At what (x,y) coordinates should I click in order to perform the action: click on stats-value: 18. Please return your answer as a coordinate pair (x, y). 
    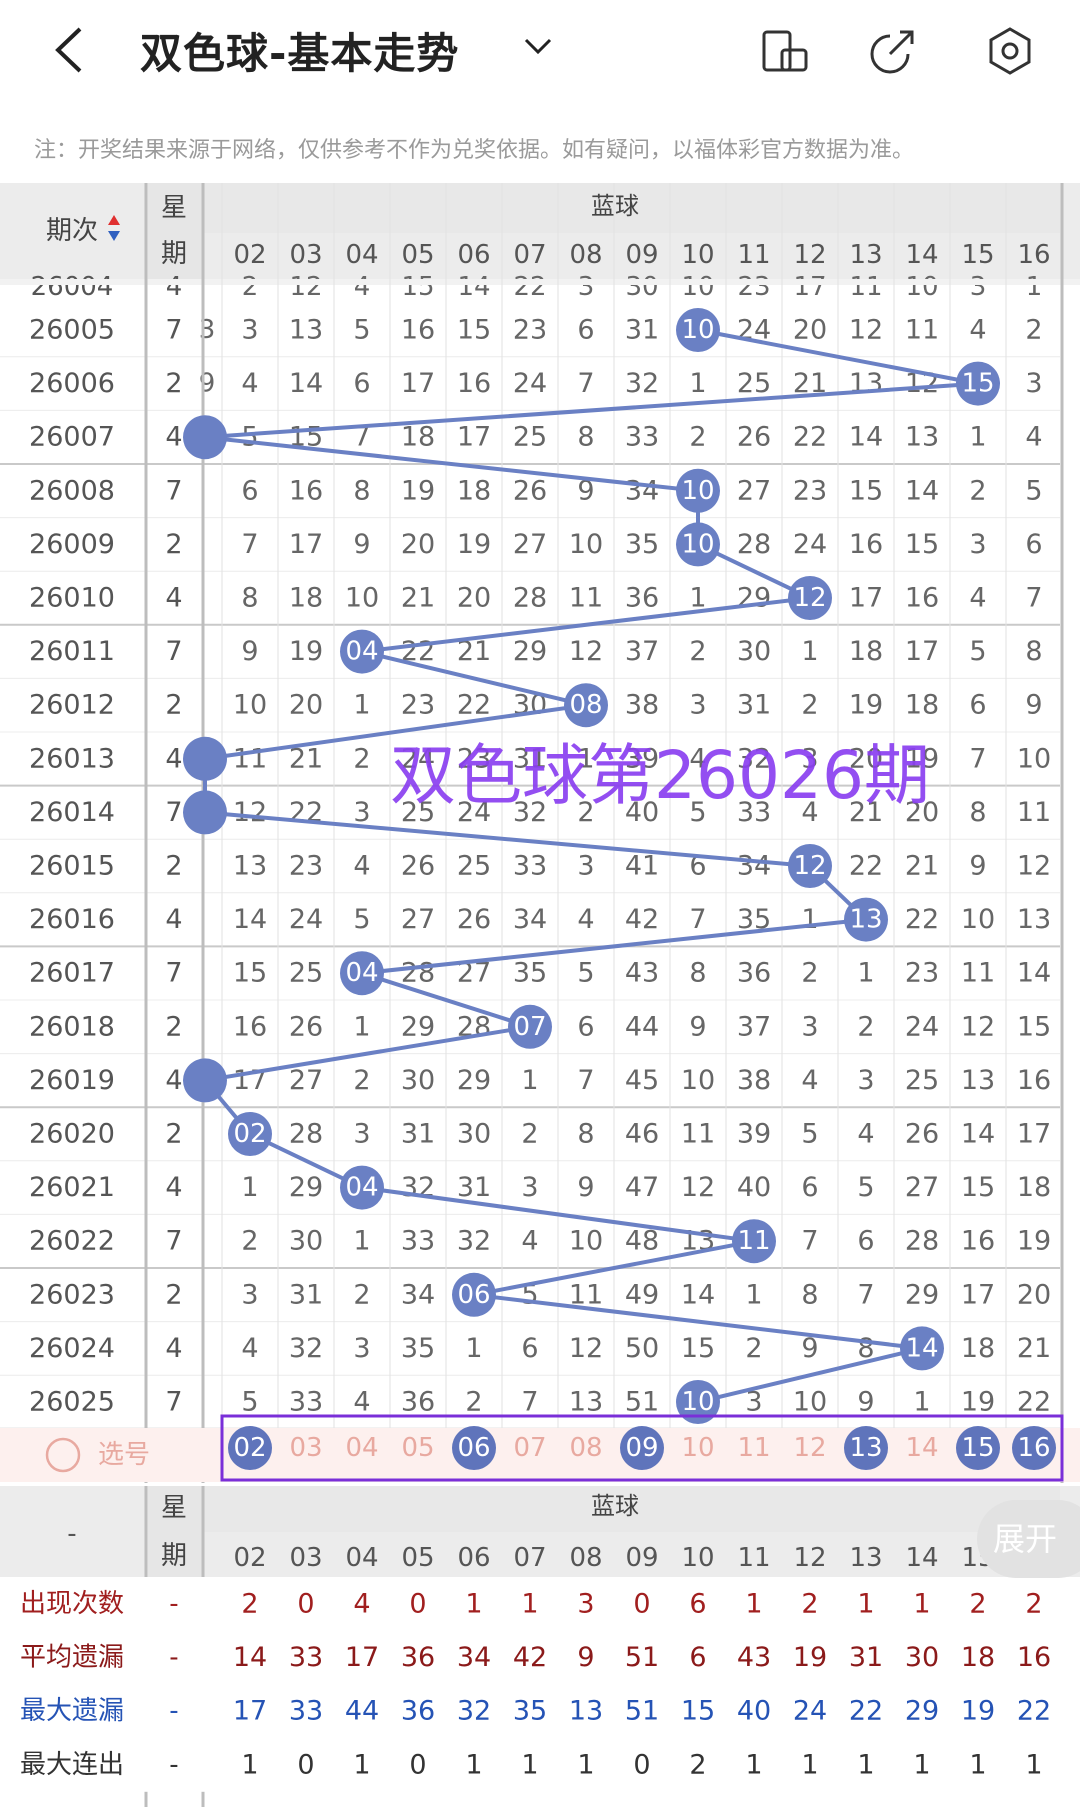
    Looking at the image, I should click on (978, 1657).